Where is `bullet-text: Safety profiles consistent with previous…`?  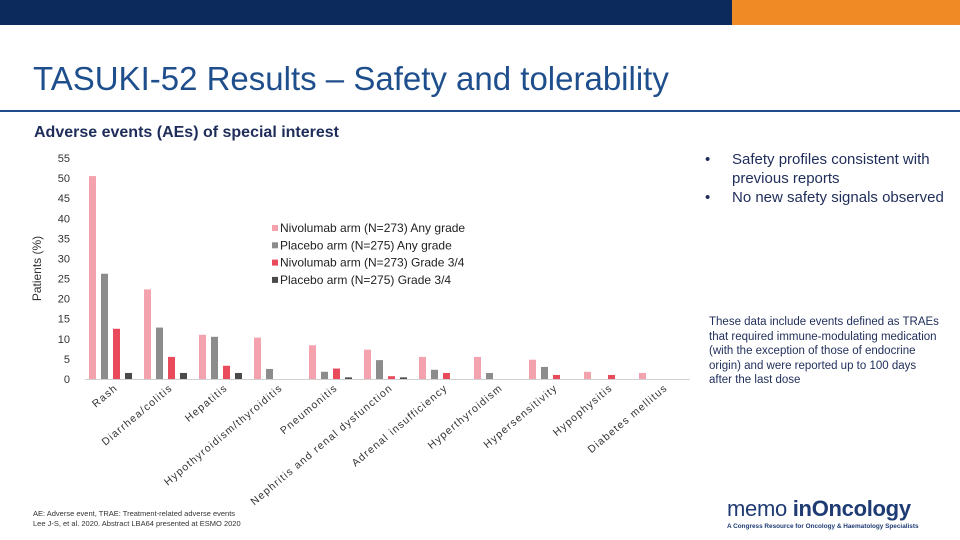
bullet-text: Safety profiles consistent with previous… is located at coordinates (831, 169).